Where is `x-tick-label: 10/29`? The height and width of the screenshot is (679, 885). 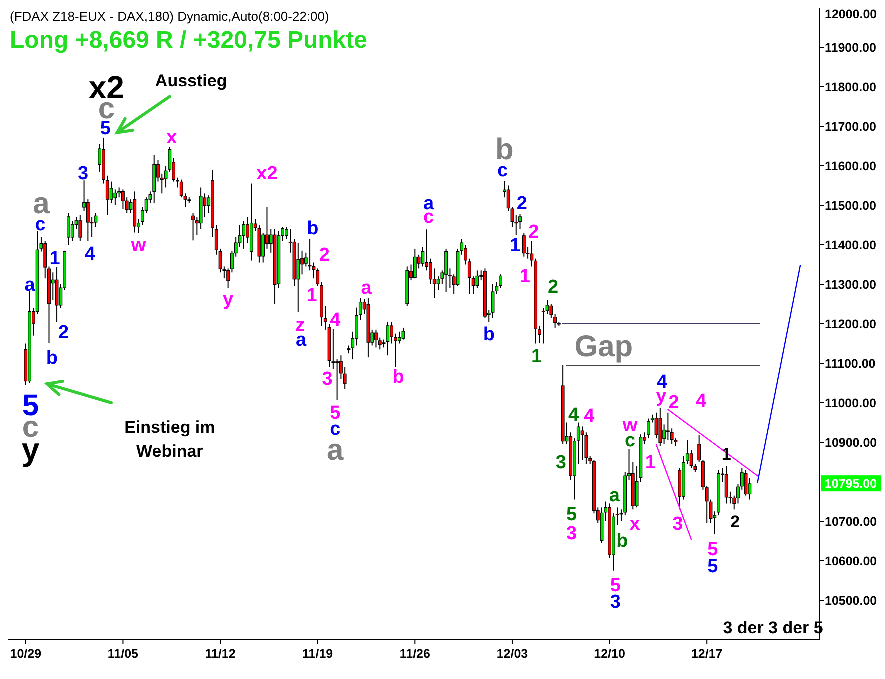
x-tick-label: 10/29 is located at coordinates (26, 654).